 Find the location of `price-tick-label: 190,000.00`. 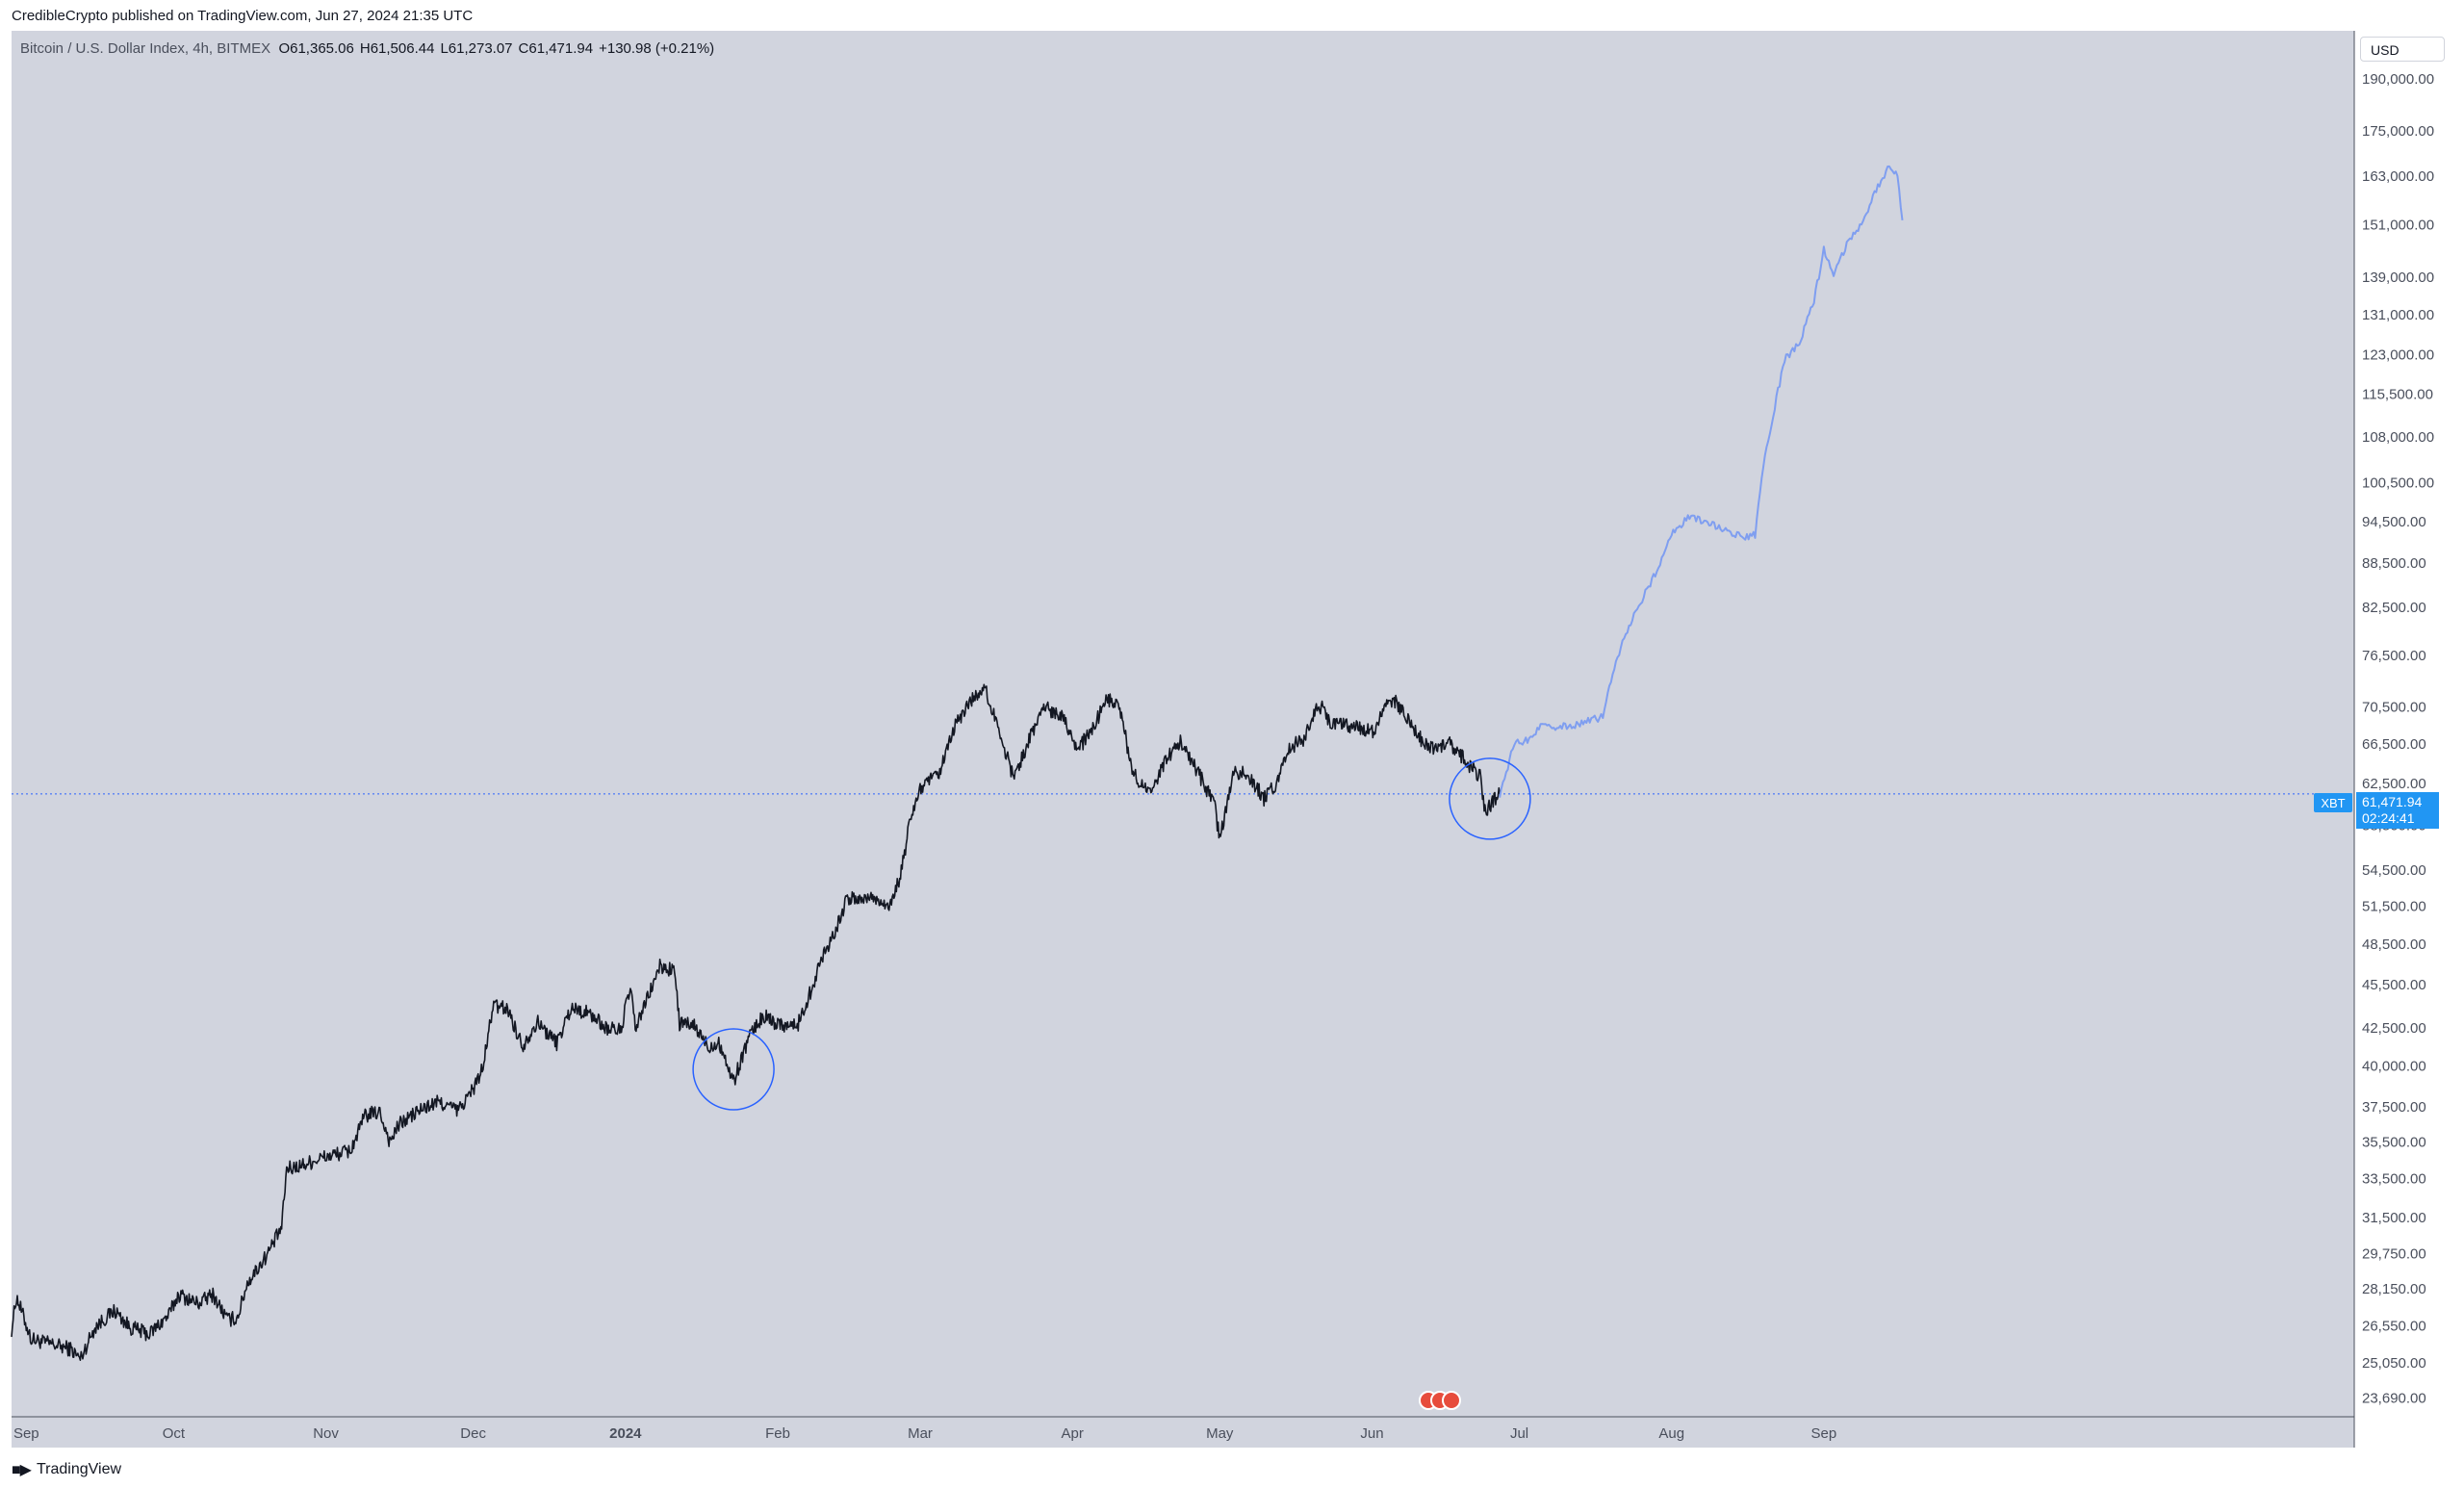

price-tick-label: 190,000.00 is located at coordinates (2398, 80).